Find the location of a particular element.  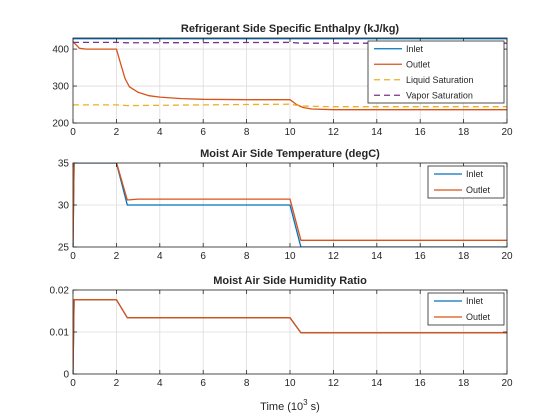

series-line-liquid-saturation is located at coordinates (290, 105).